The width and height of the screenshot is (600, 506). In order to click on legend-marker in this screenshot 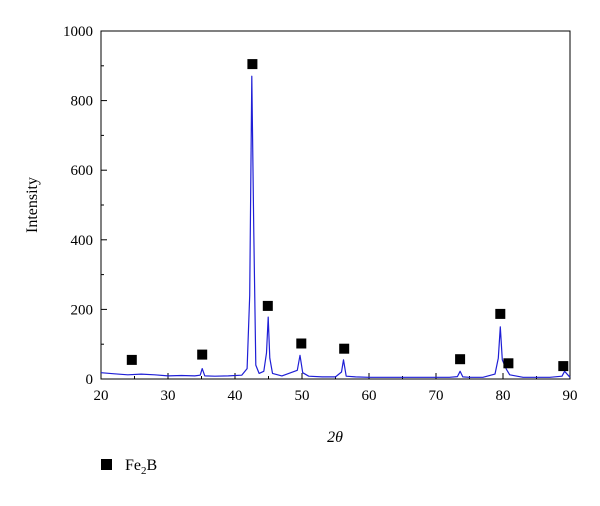, I will do `click(106, 464)`.